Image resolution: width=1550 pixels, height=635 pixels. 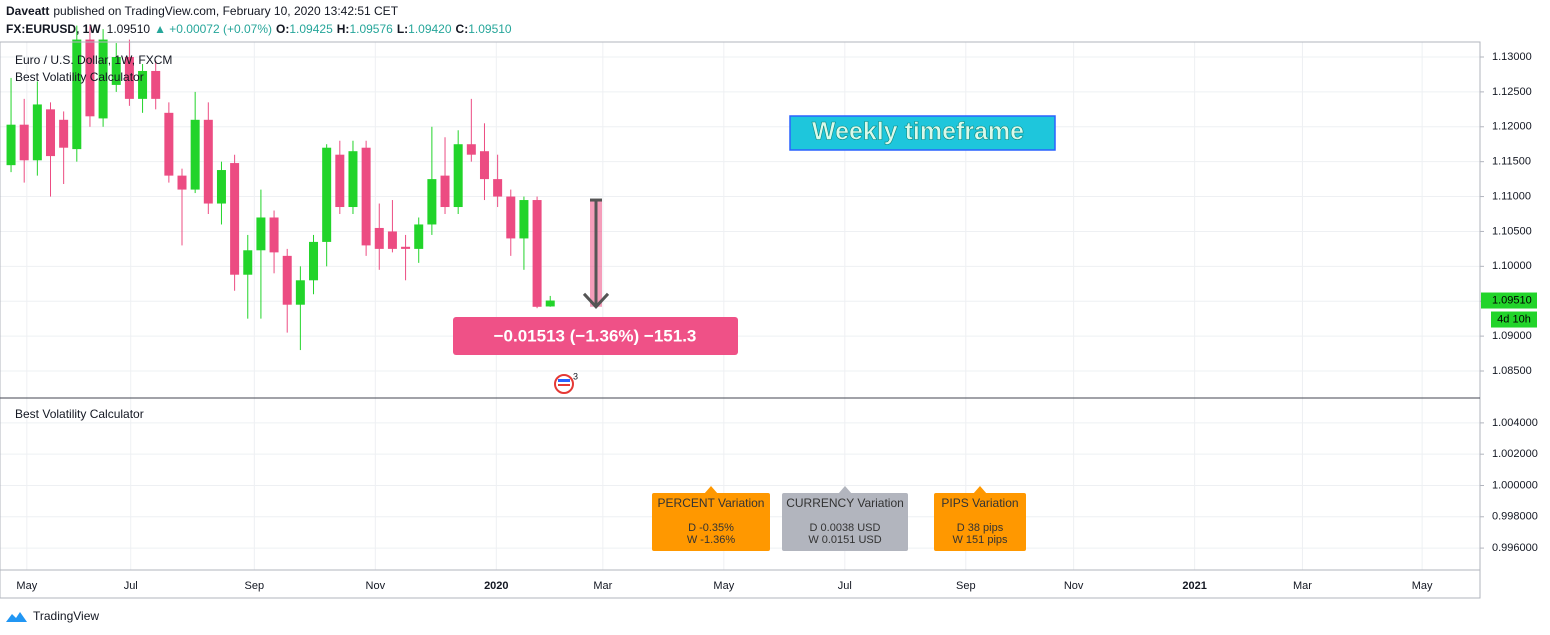 What do you see at coordinates (1515, 485) in the screenshot?
I see `y-tick-label: 1.000000` at bounding box center [1515, 485].